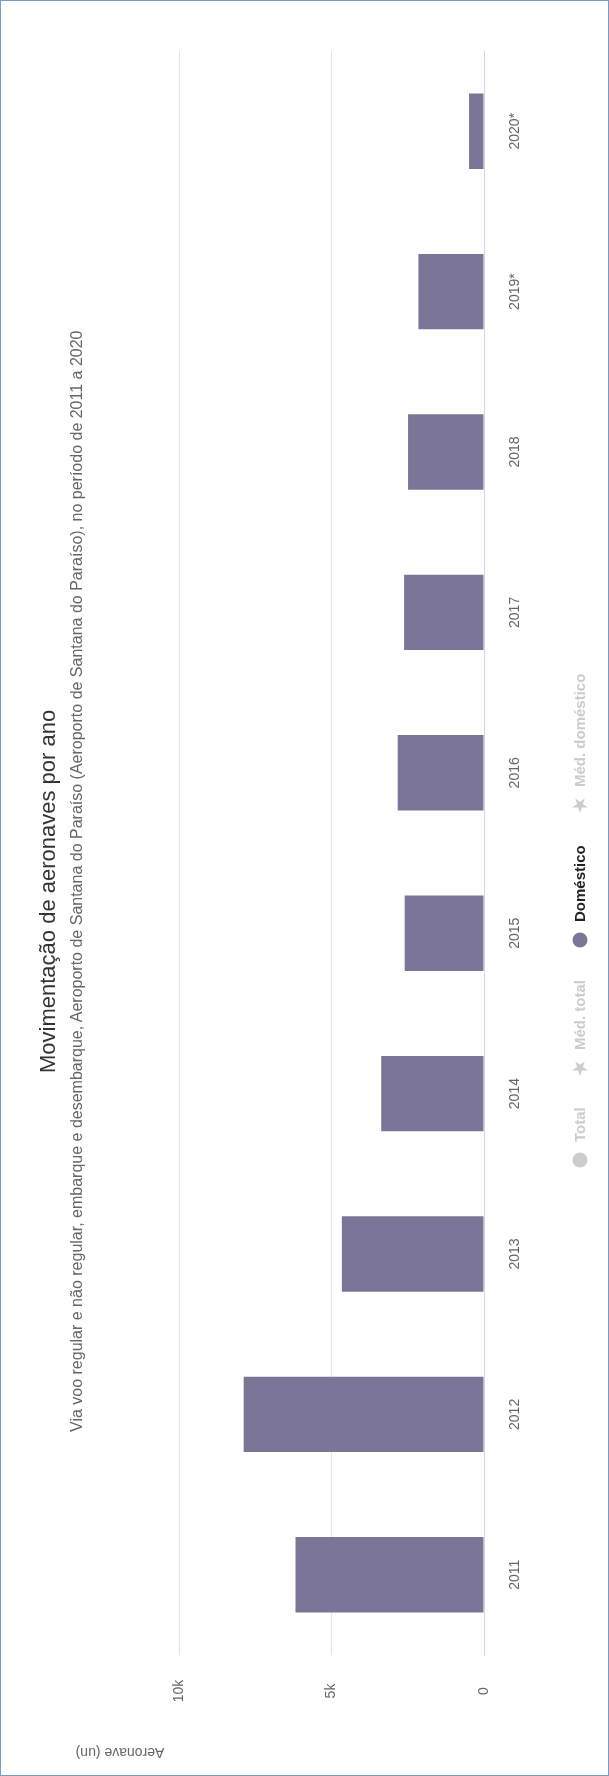 The image size is (609, 1776). Describe the element at coordinates (513, 612) in the screenshot. I see `y-tick-label: 2017` at that location.